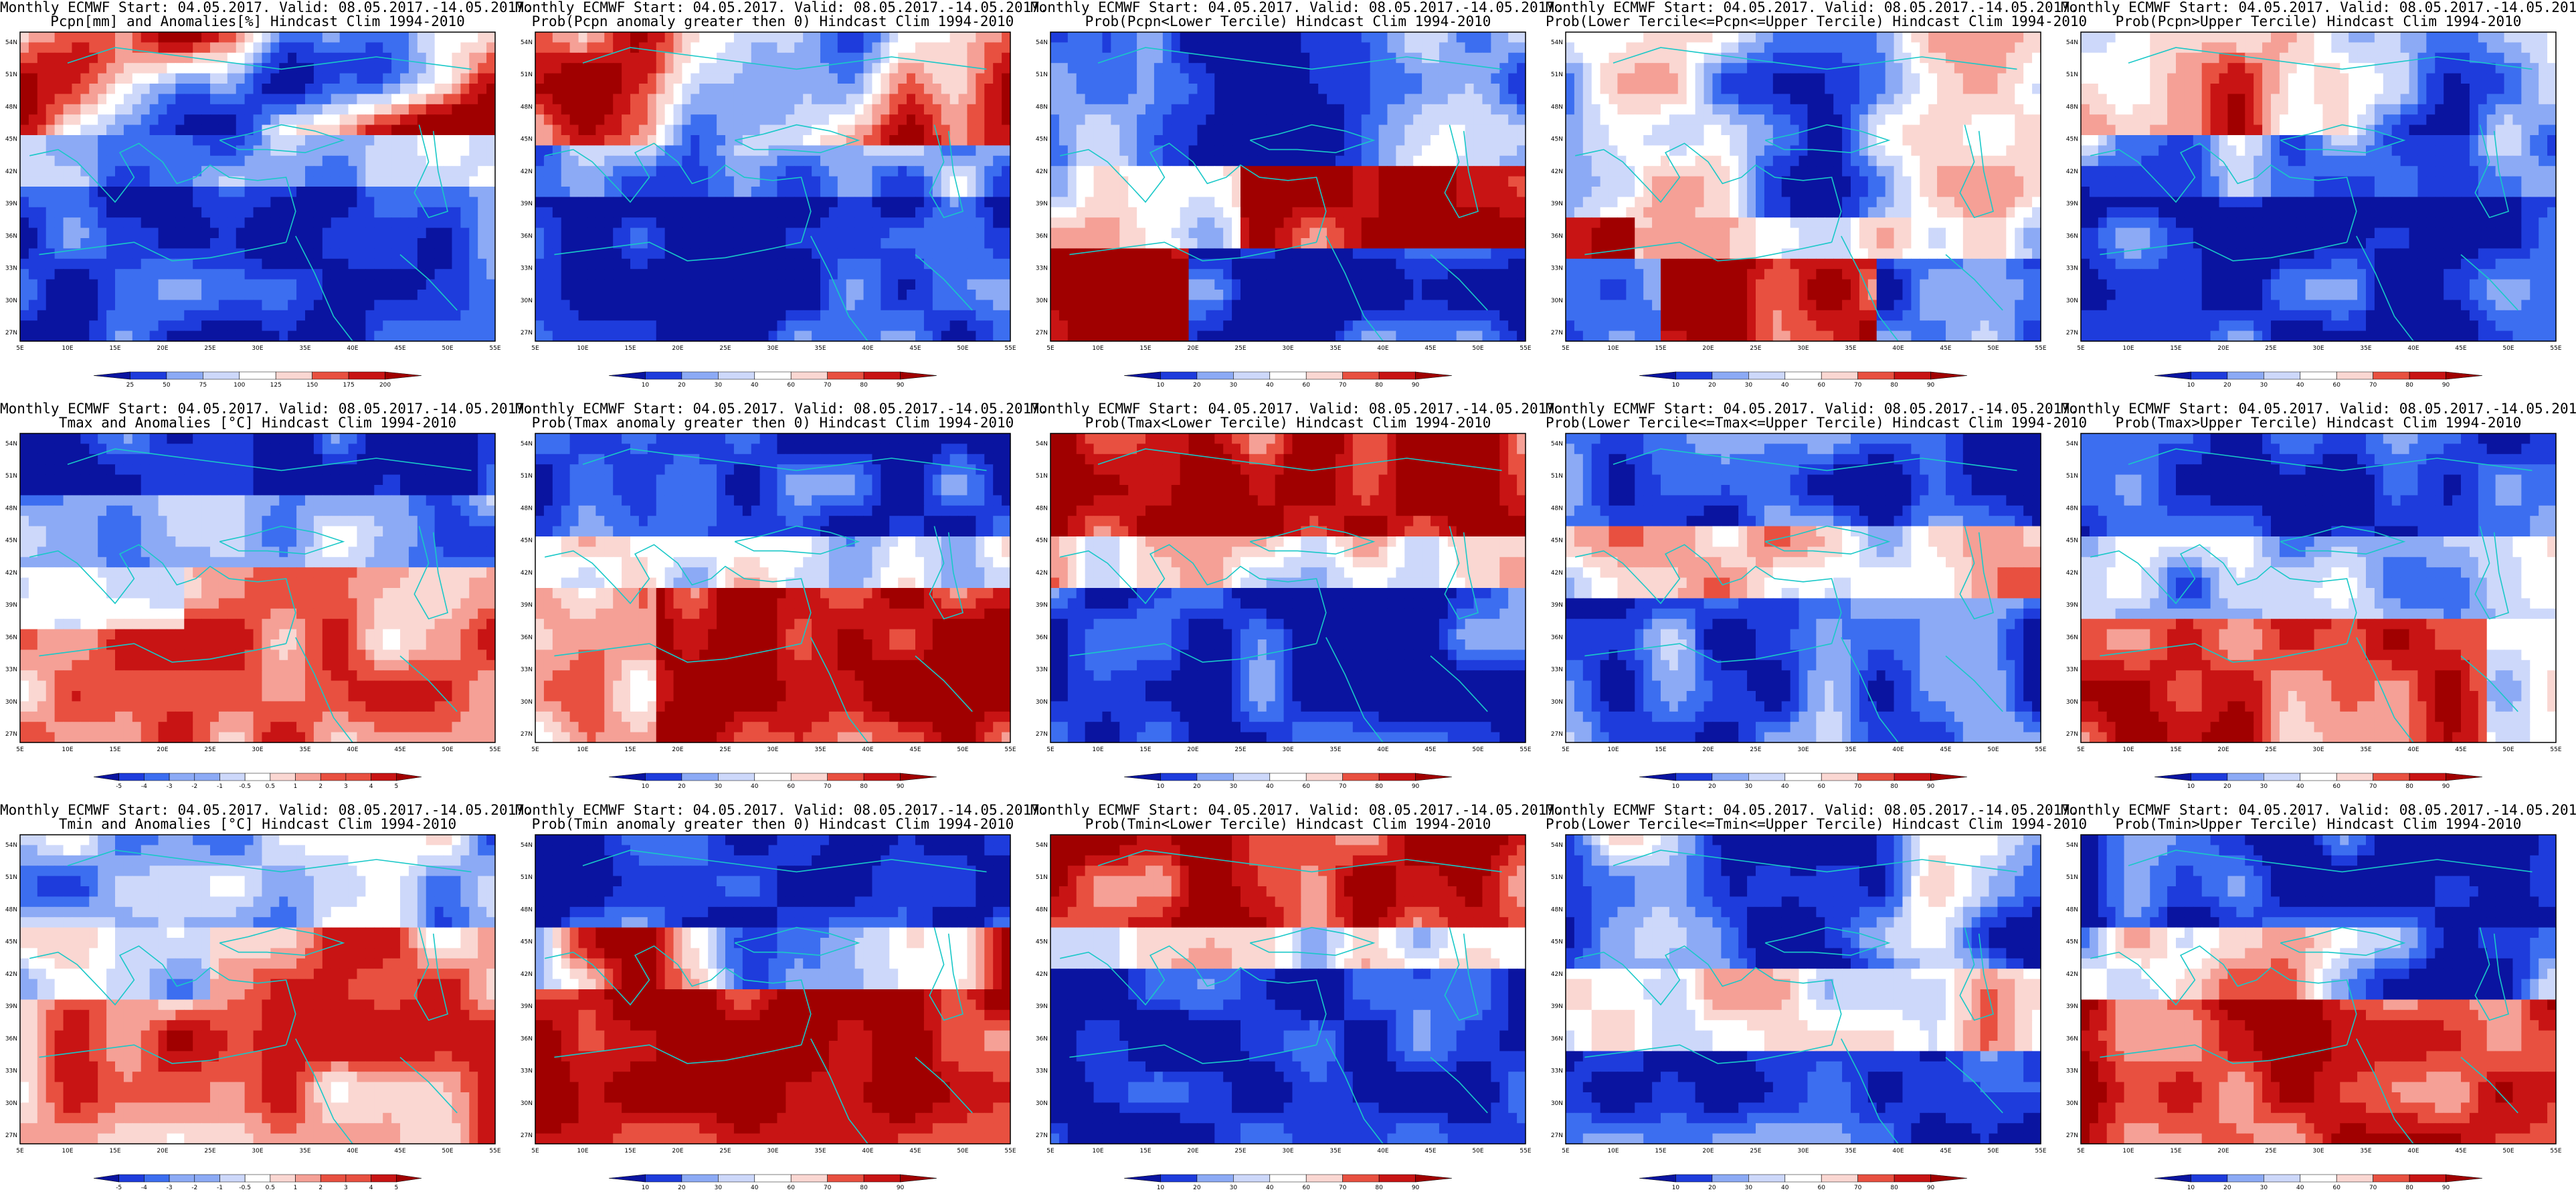 The height and width of the screenshot is (1204, 2576). I want to click on colorbar-label: 3, so click(346, 1188).